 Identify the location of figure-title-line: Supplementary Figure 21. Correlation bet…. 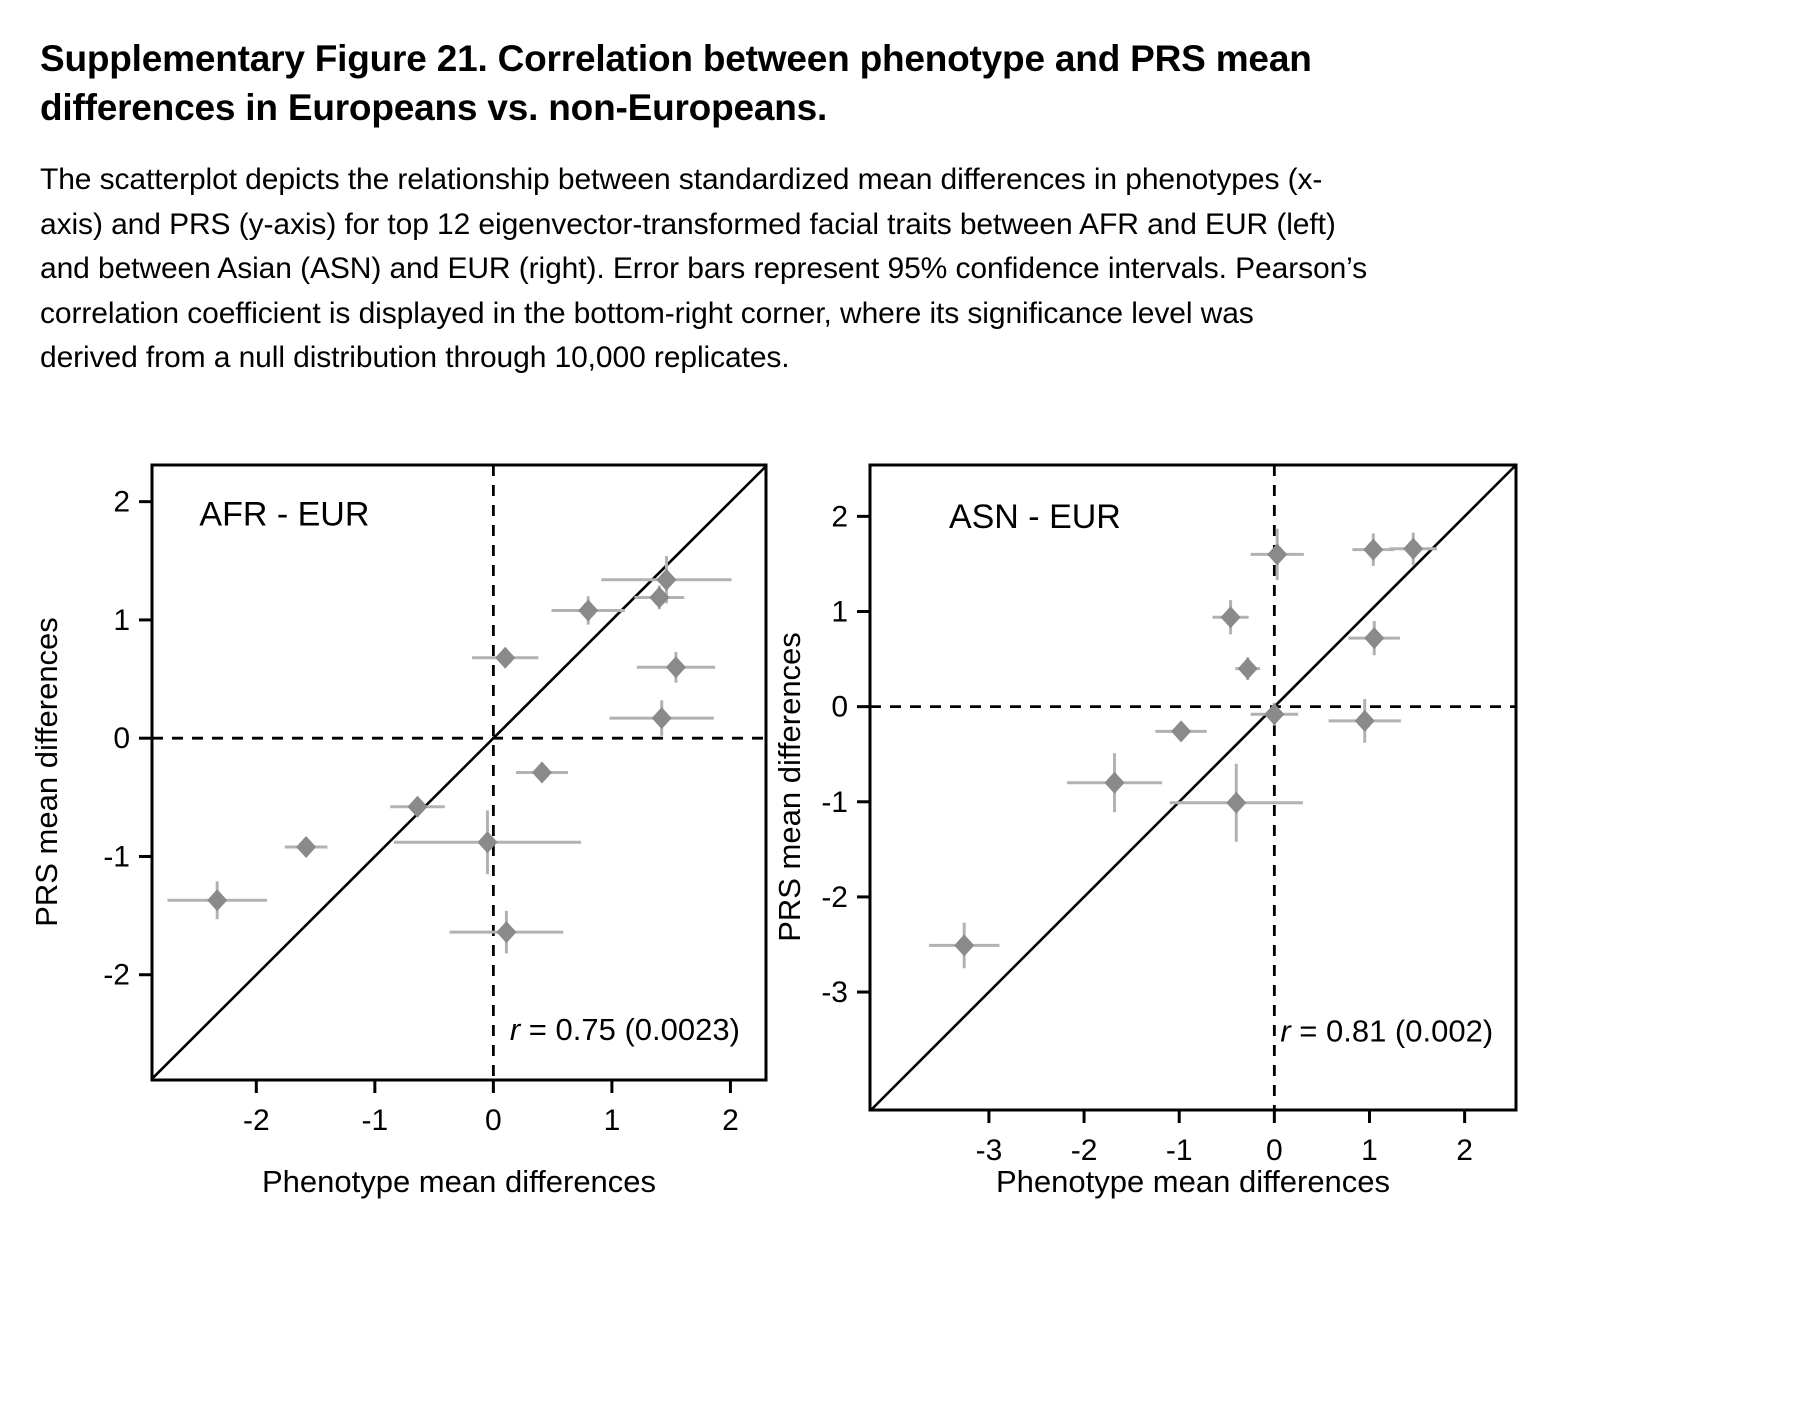
(676, 58).